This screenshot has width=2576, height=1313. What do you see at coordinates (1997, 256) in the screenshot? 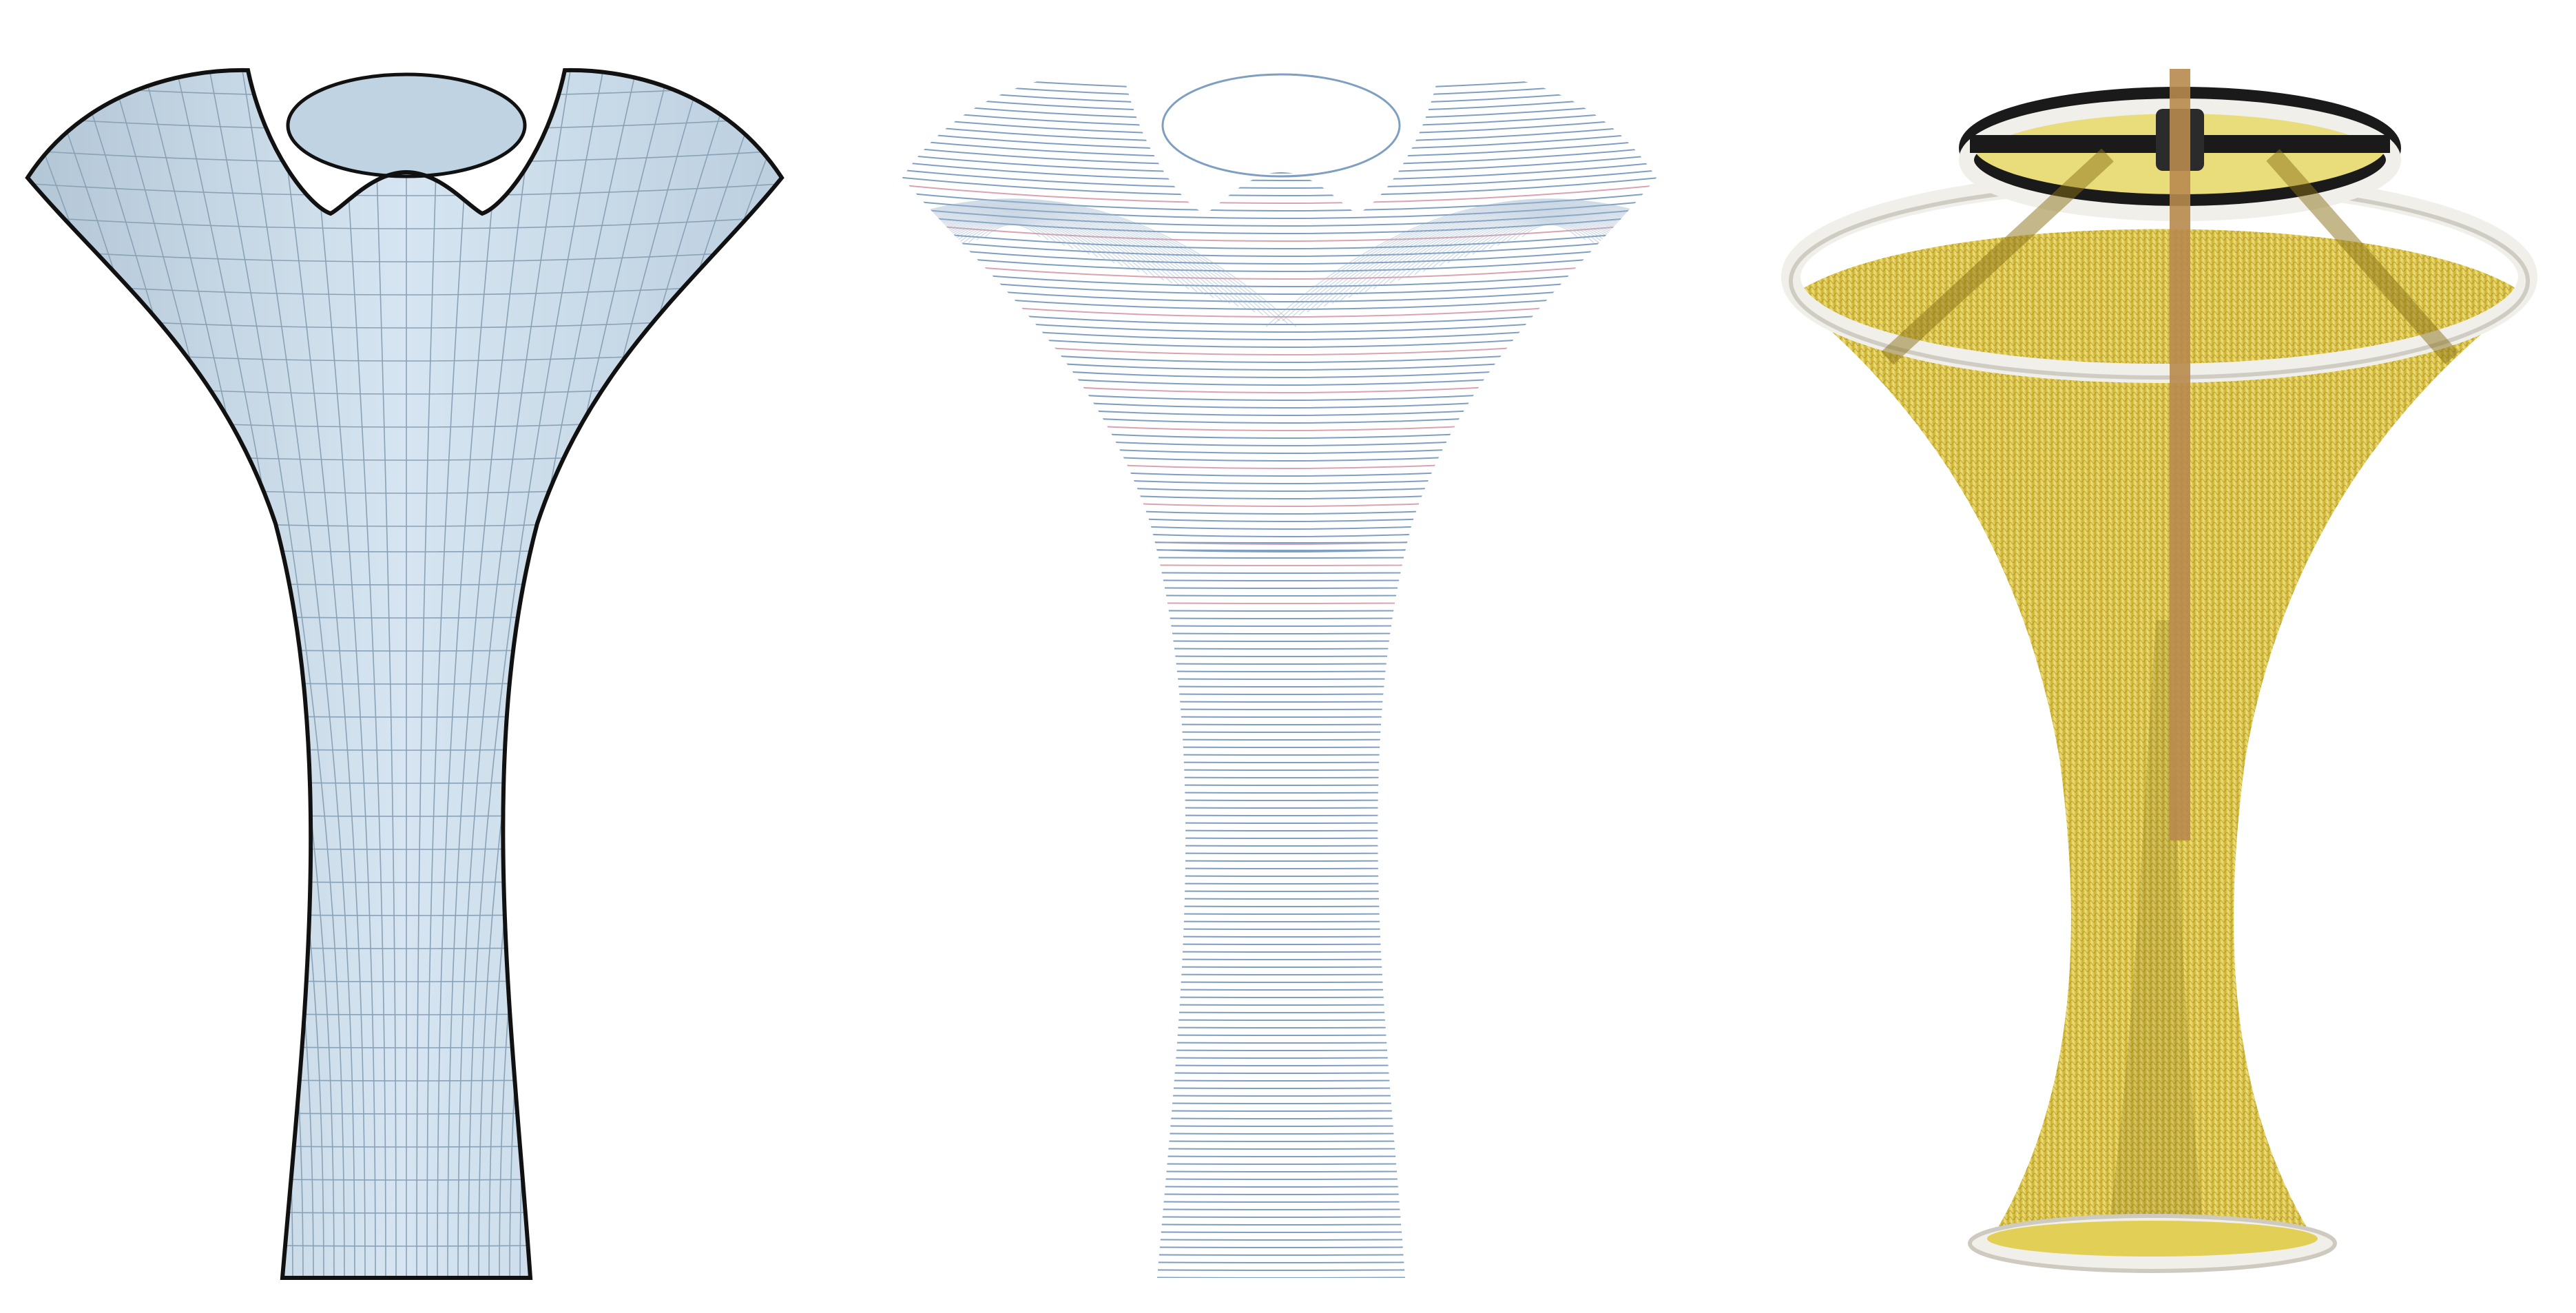
I see `frame-strut-left` at bounding box center [1997, 256].